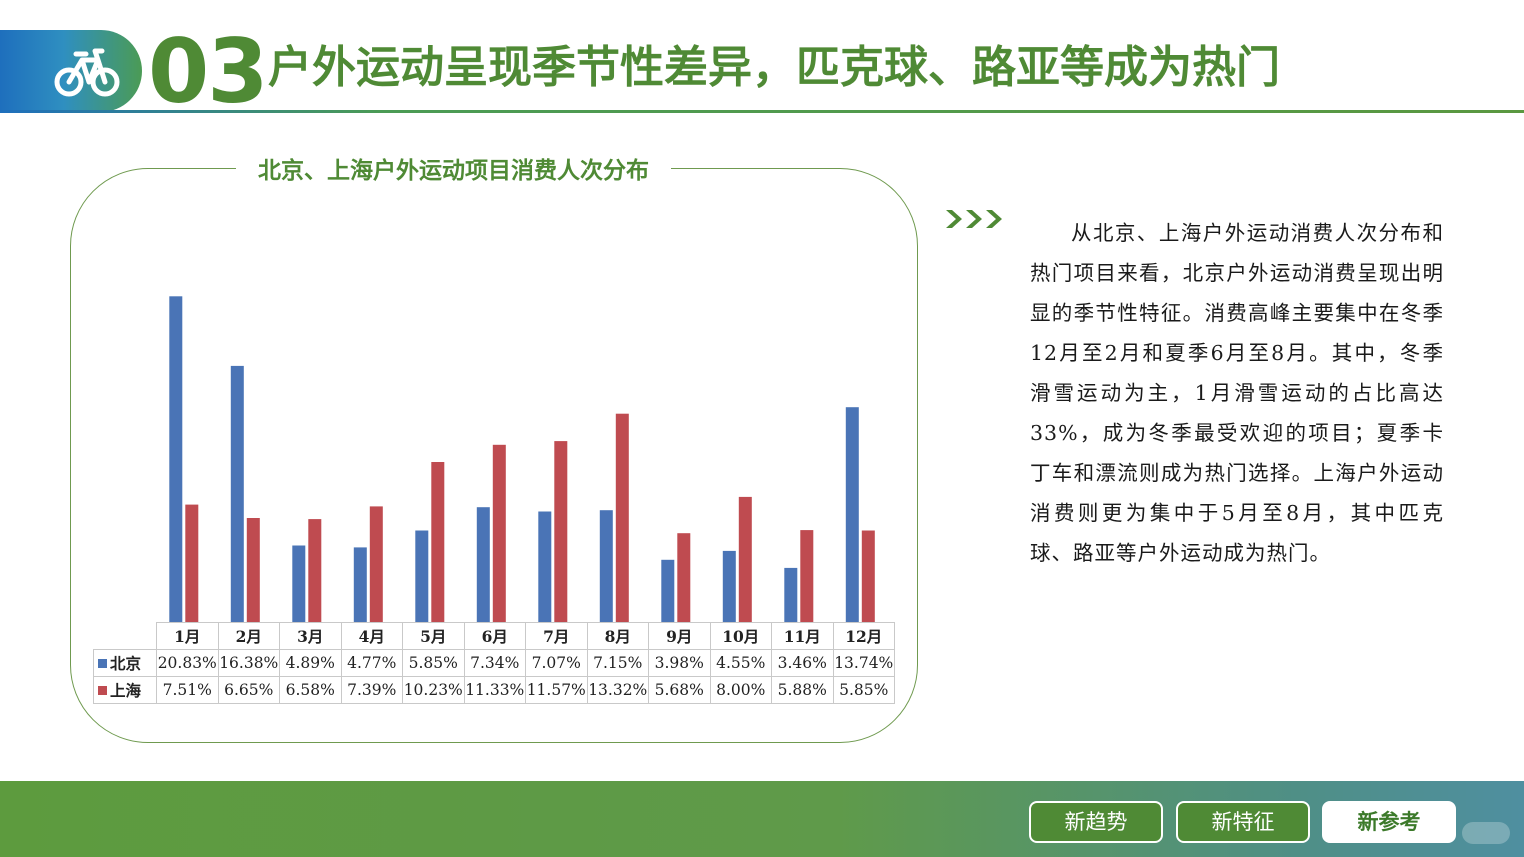 Image resolution: width=1524 pixels, height=857 pixels. Describe the element at coordinates (740, 663) in the screenshot. I see `data-label: 4.55%` at that location.